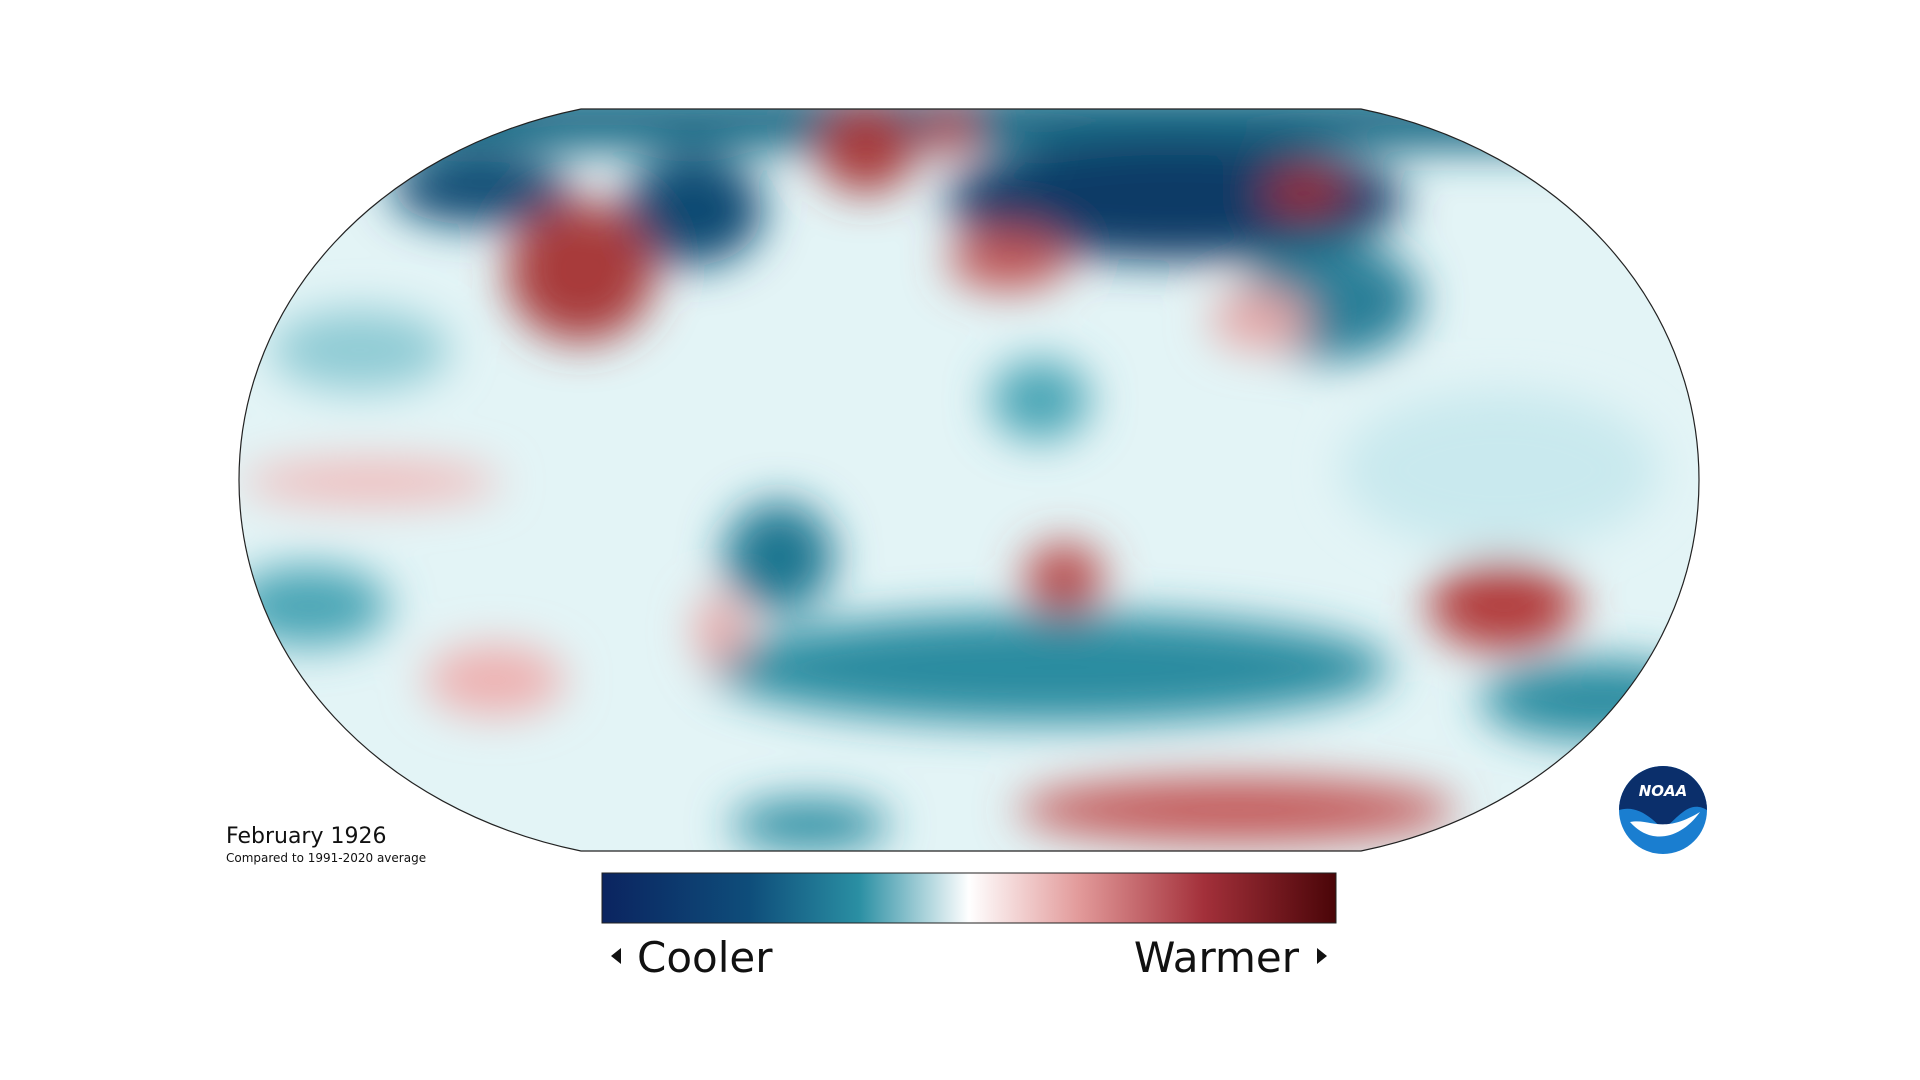 This screenshot has height=1080, width=1920. I want to click on legend-low: Cooler, so click(705, 957).